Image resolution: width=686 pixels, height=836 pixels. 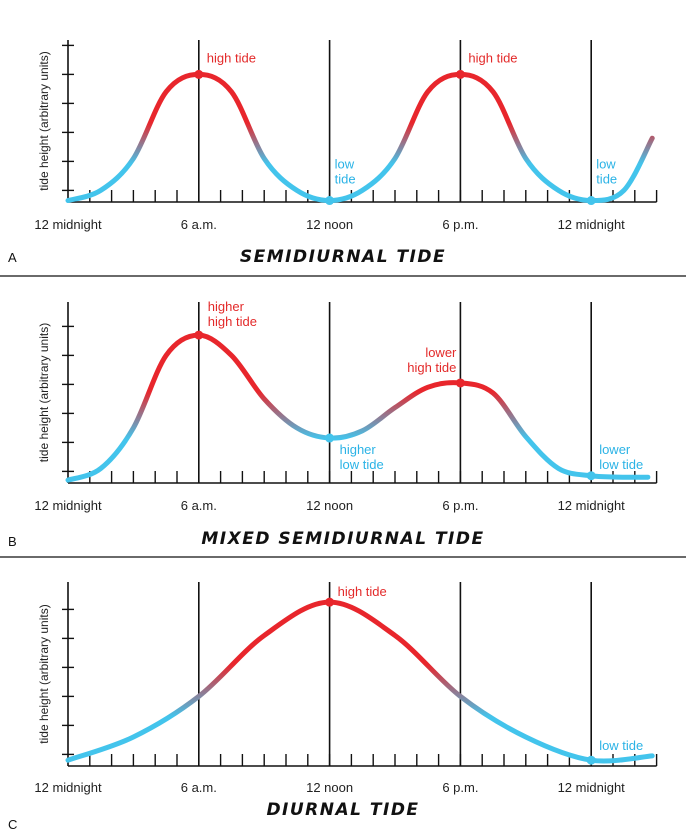 I want to click on tide-curve, so click(x=360, y=137).